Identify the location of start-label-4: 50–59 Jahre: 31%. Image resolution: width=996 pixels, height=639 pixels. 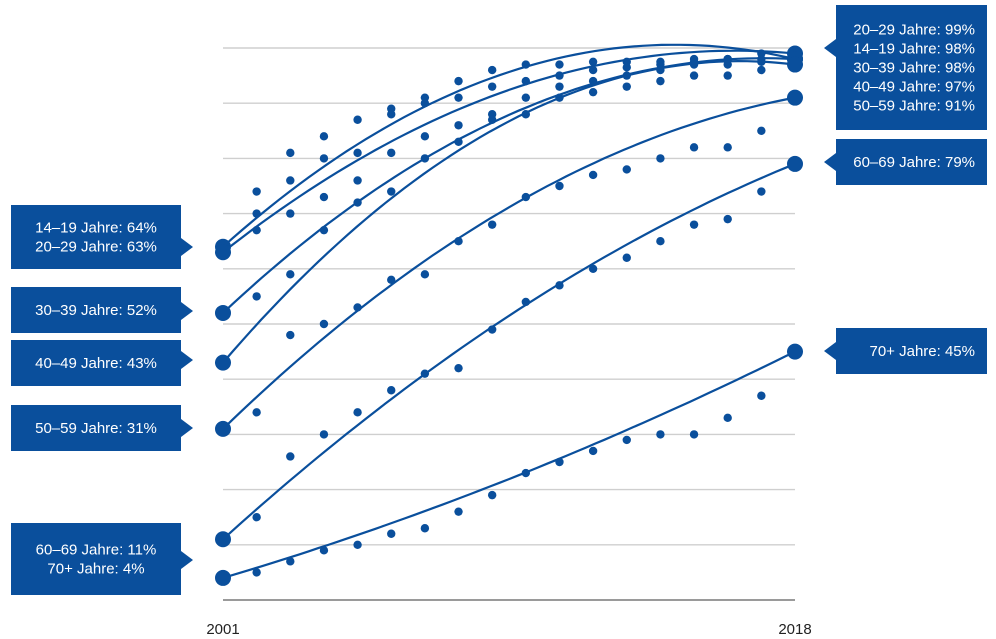
(102, 428).